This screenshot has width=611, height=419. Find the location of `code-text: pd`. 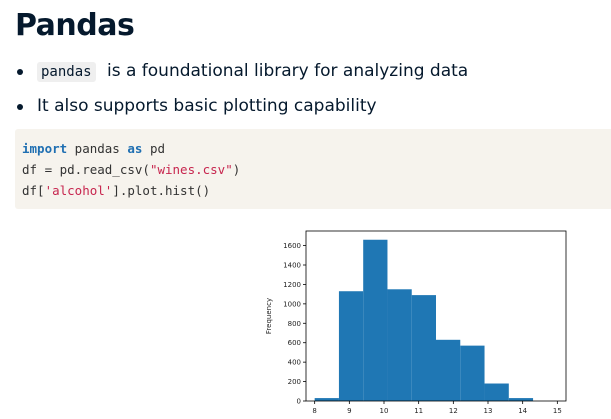

code-text: pd is located at coordinates (154, 148).